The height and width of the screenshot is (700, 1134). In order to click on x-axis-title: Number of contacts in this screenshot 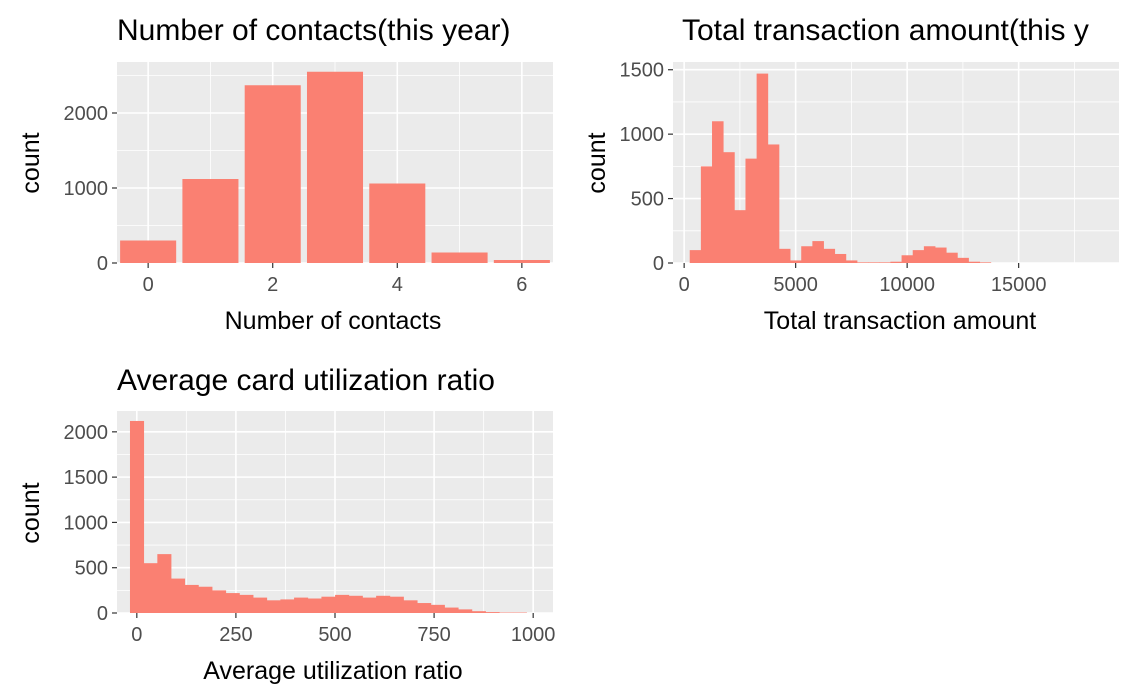, I will do `click(333, 321)`.